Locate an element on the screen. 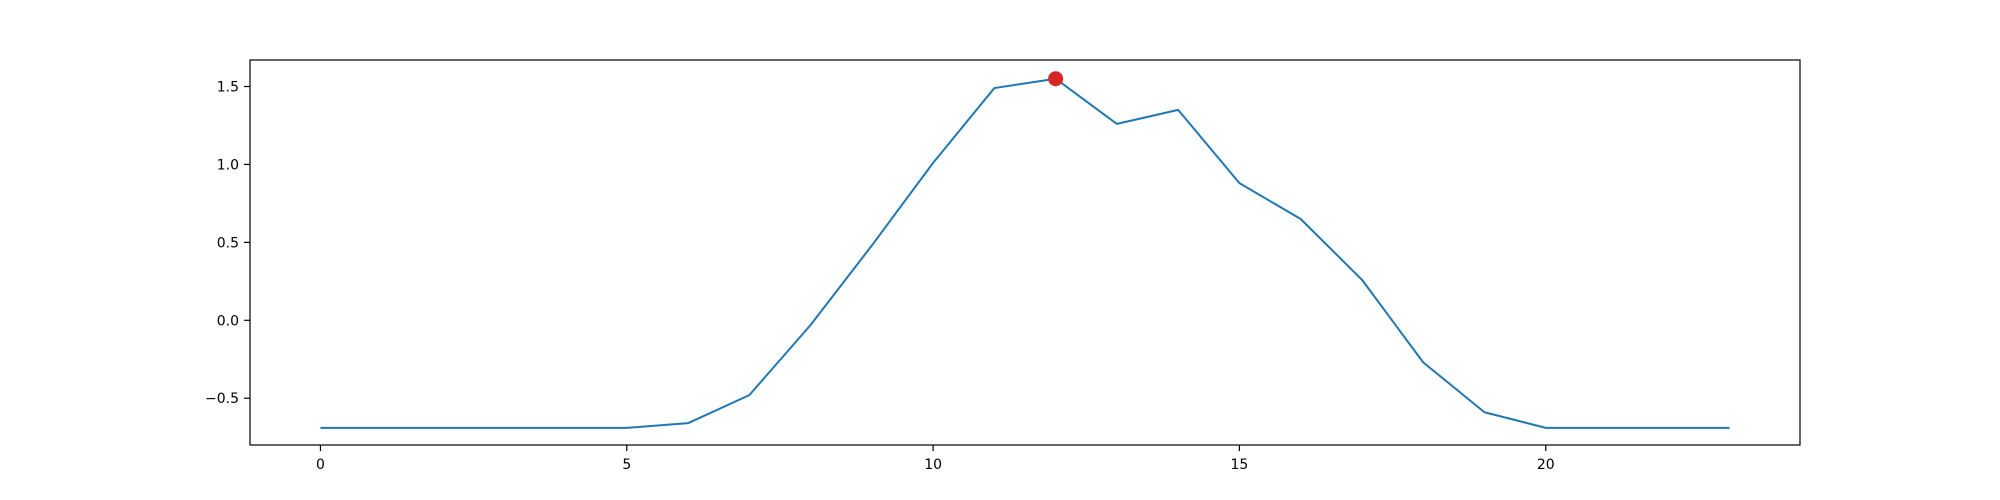 The width and height of the screenshot is (2000, 500). y-tick-label: 0.5 is located at coordinates (228, 243).